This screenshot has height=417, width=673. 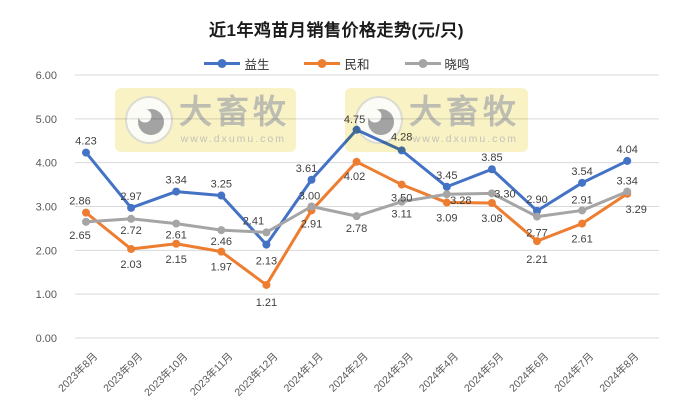 I want to click on data-label-minhe: 2.15, so click(x=175, y=260).